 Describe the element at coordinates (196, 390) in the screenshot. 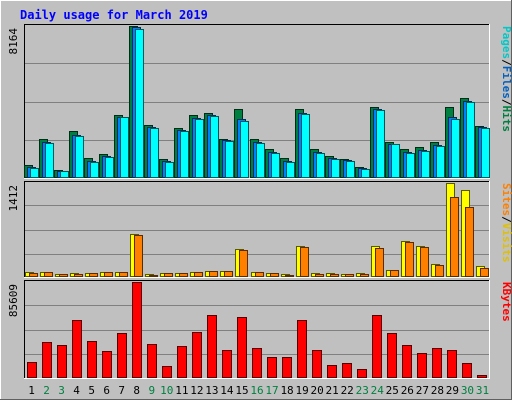

I see `x-tick-label-day-12: 12` at that location.